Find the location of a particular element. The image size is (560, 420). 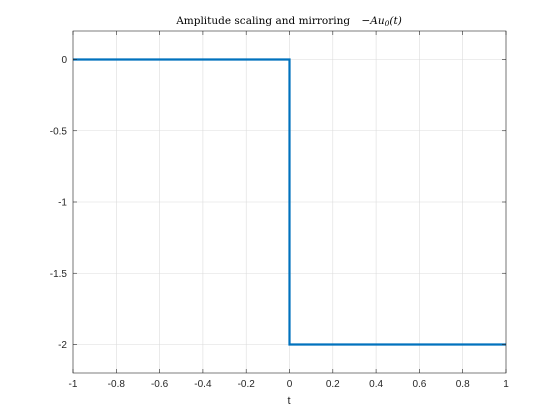

x-axis-label: t is located at coordinates (288, 401).